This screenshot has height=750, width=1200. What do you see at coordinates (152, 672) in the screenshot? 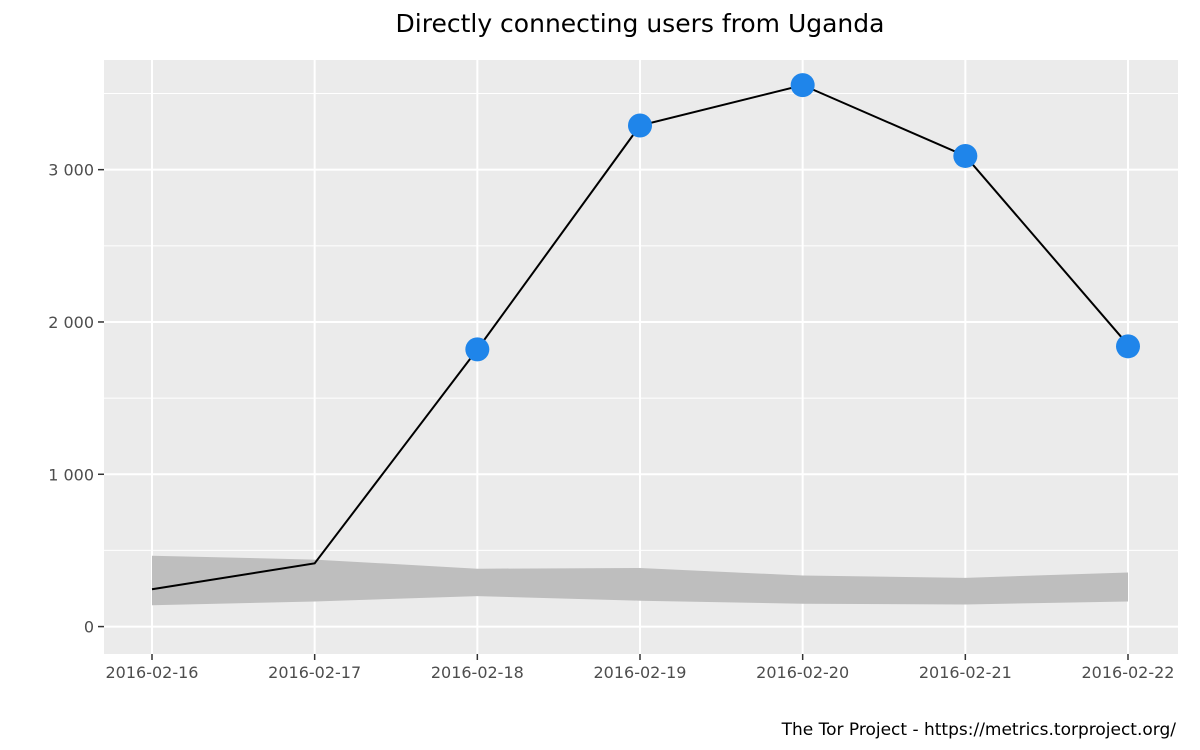
I see `x-tick-label: 2016-02-16` at bounding box center [152, 672].